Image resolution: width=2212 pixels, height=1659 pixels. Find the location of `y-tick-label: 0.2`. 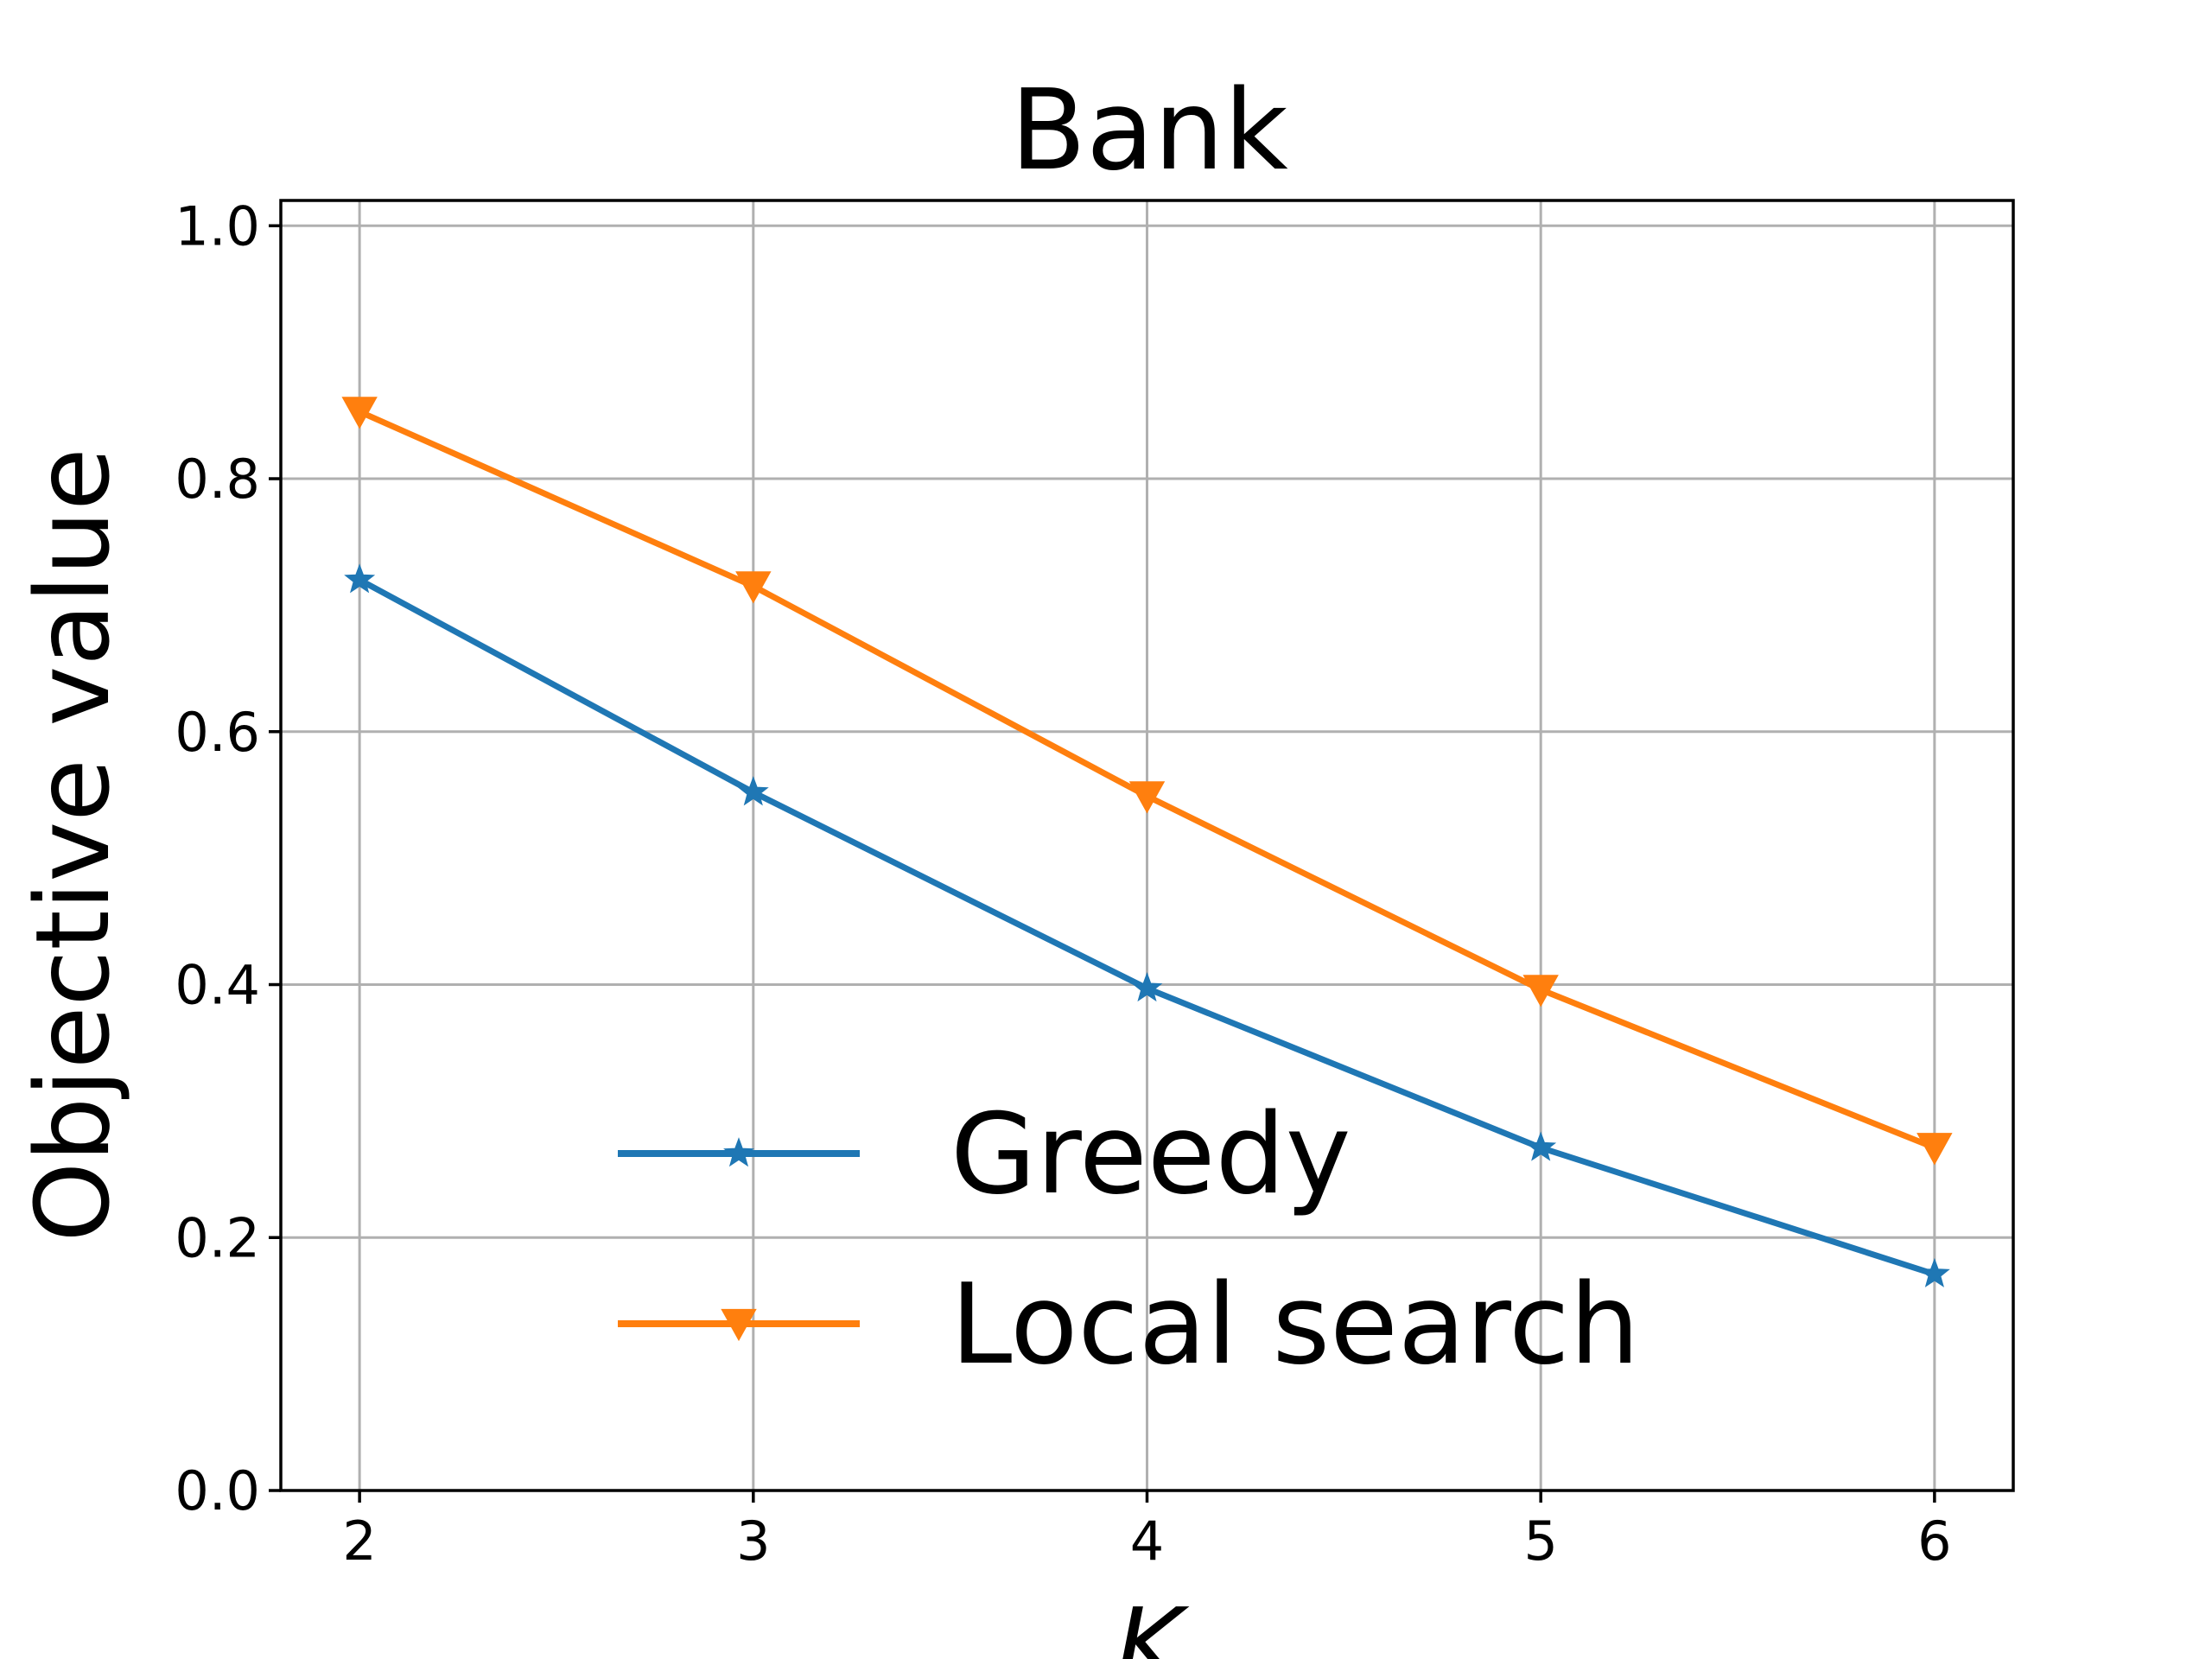

y-tick-label: 0.2 is located at coordinates (217, 1237).